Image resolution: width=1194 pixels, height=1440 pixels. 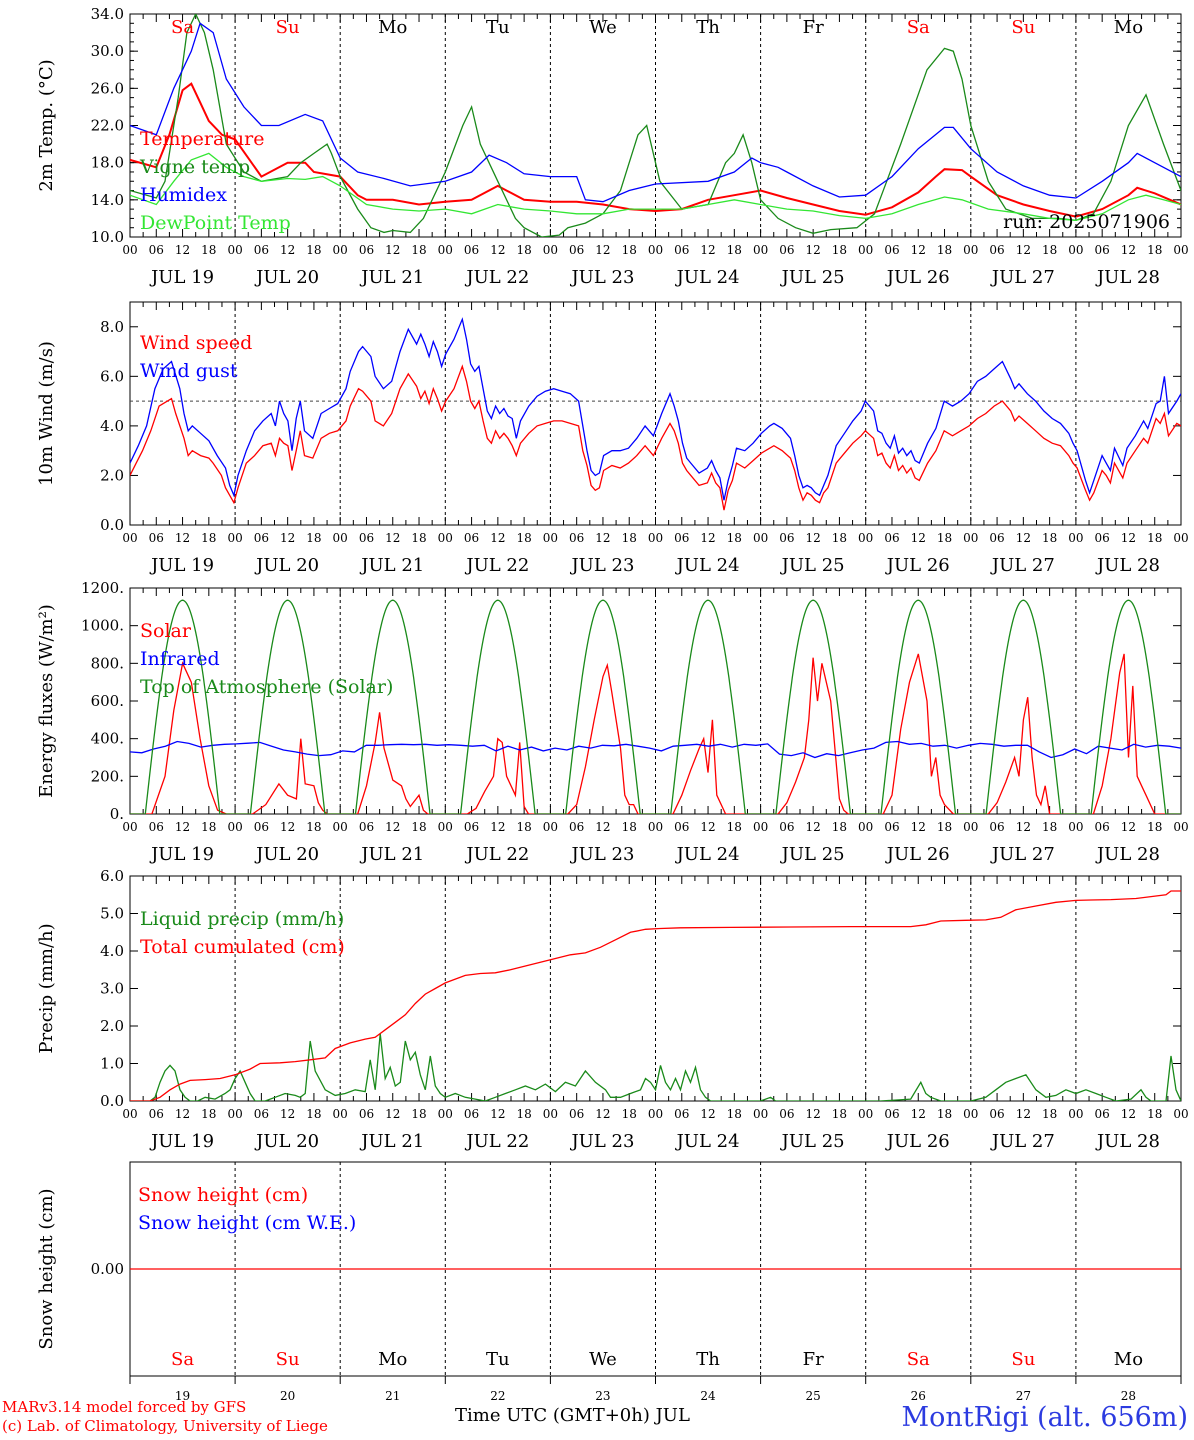 What do you see at coordinates (46, 988) in the screenshot?
I see `y-axis-title: Precip (mm/h)` at bounding box center [46, 988].